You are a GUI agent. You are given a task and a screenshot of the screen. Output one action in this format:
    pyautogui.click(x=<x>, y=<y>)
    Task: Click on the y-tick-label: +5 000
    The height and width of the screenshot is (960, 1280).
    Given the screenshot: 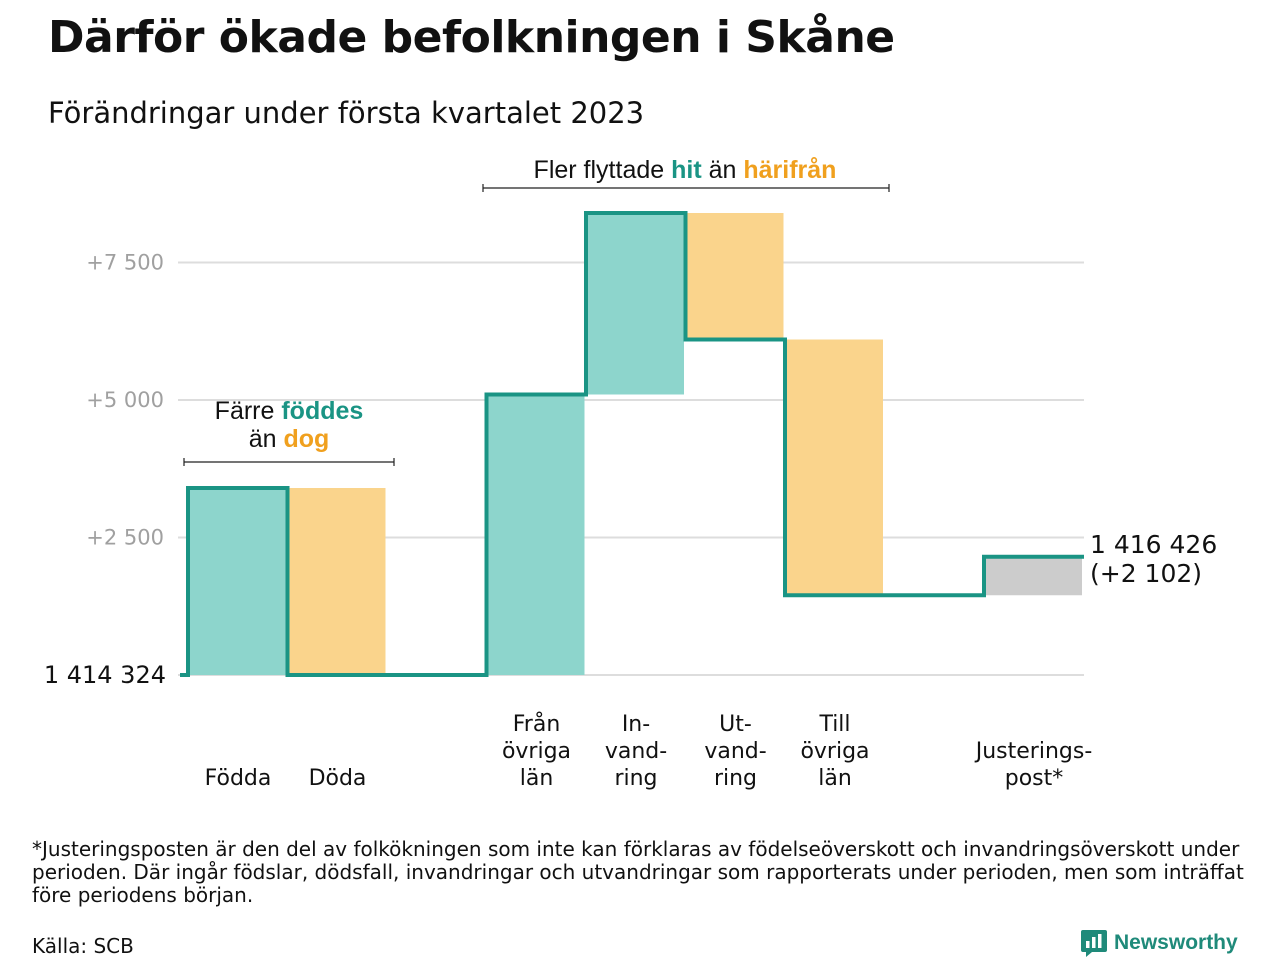 What is the action you would take?
    pyautogui.click(x=125, y=400)
    